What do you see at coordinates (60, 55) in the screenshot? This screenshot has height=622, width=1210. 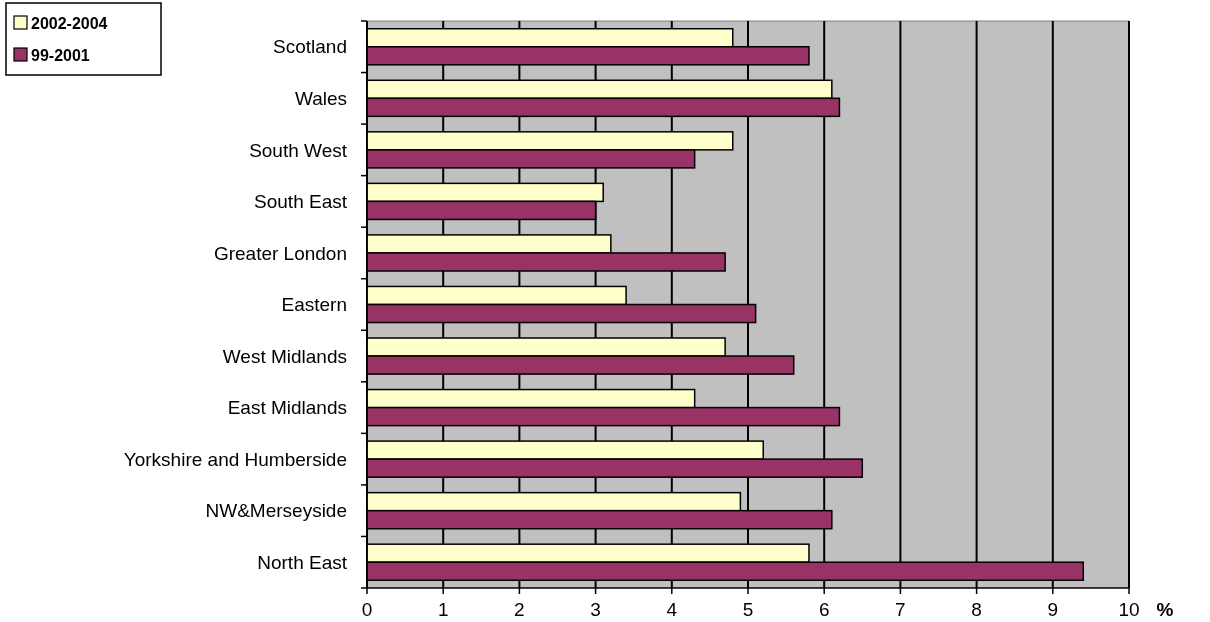 I see `legend-label: 99-2001` at bounding box center [60, 55].